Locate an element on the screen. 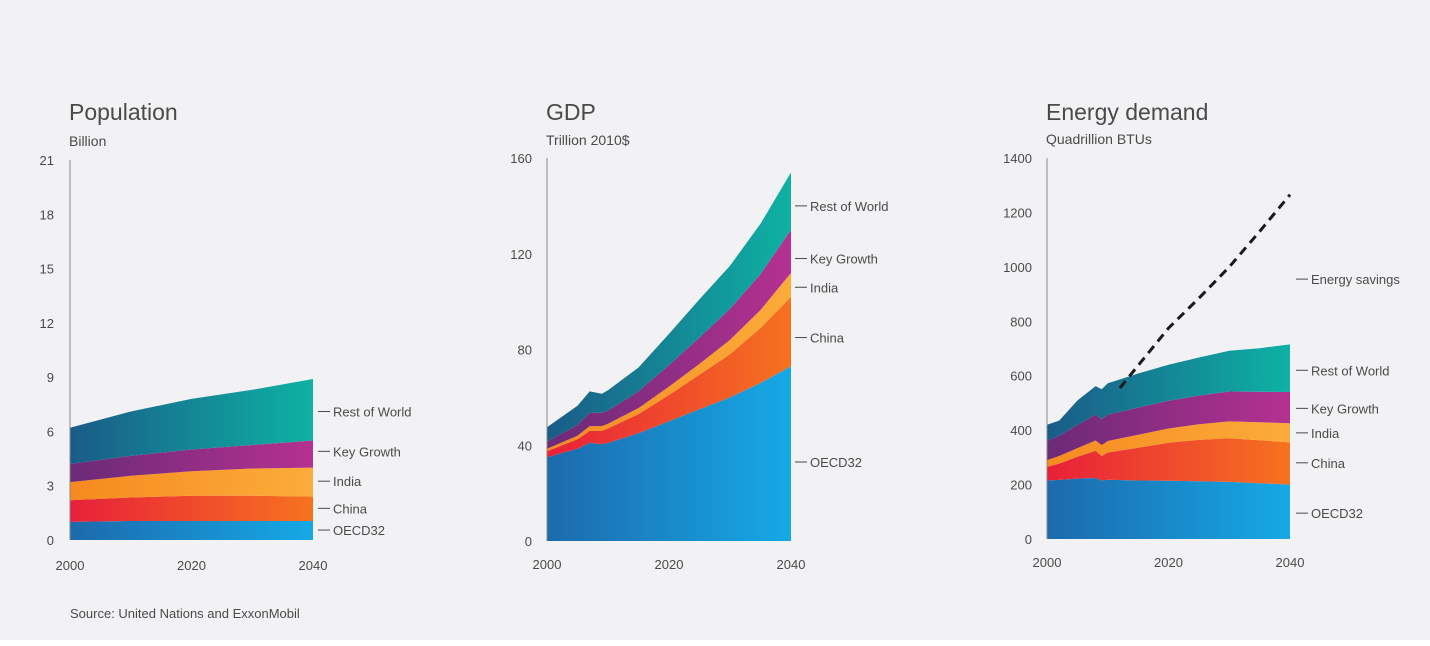 The width and height of the screenshot is (1430, 646). y-tick-label: 800 is located at coordinates (1021, 321).